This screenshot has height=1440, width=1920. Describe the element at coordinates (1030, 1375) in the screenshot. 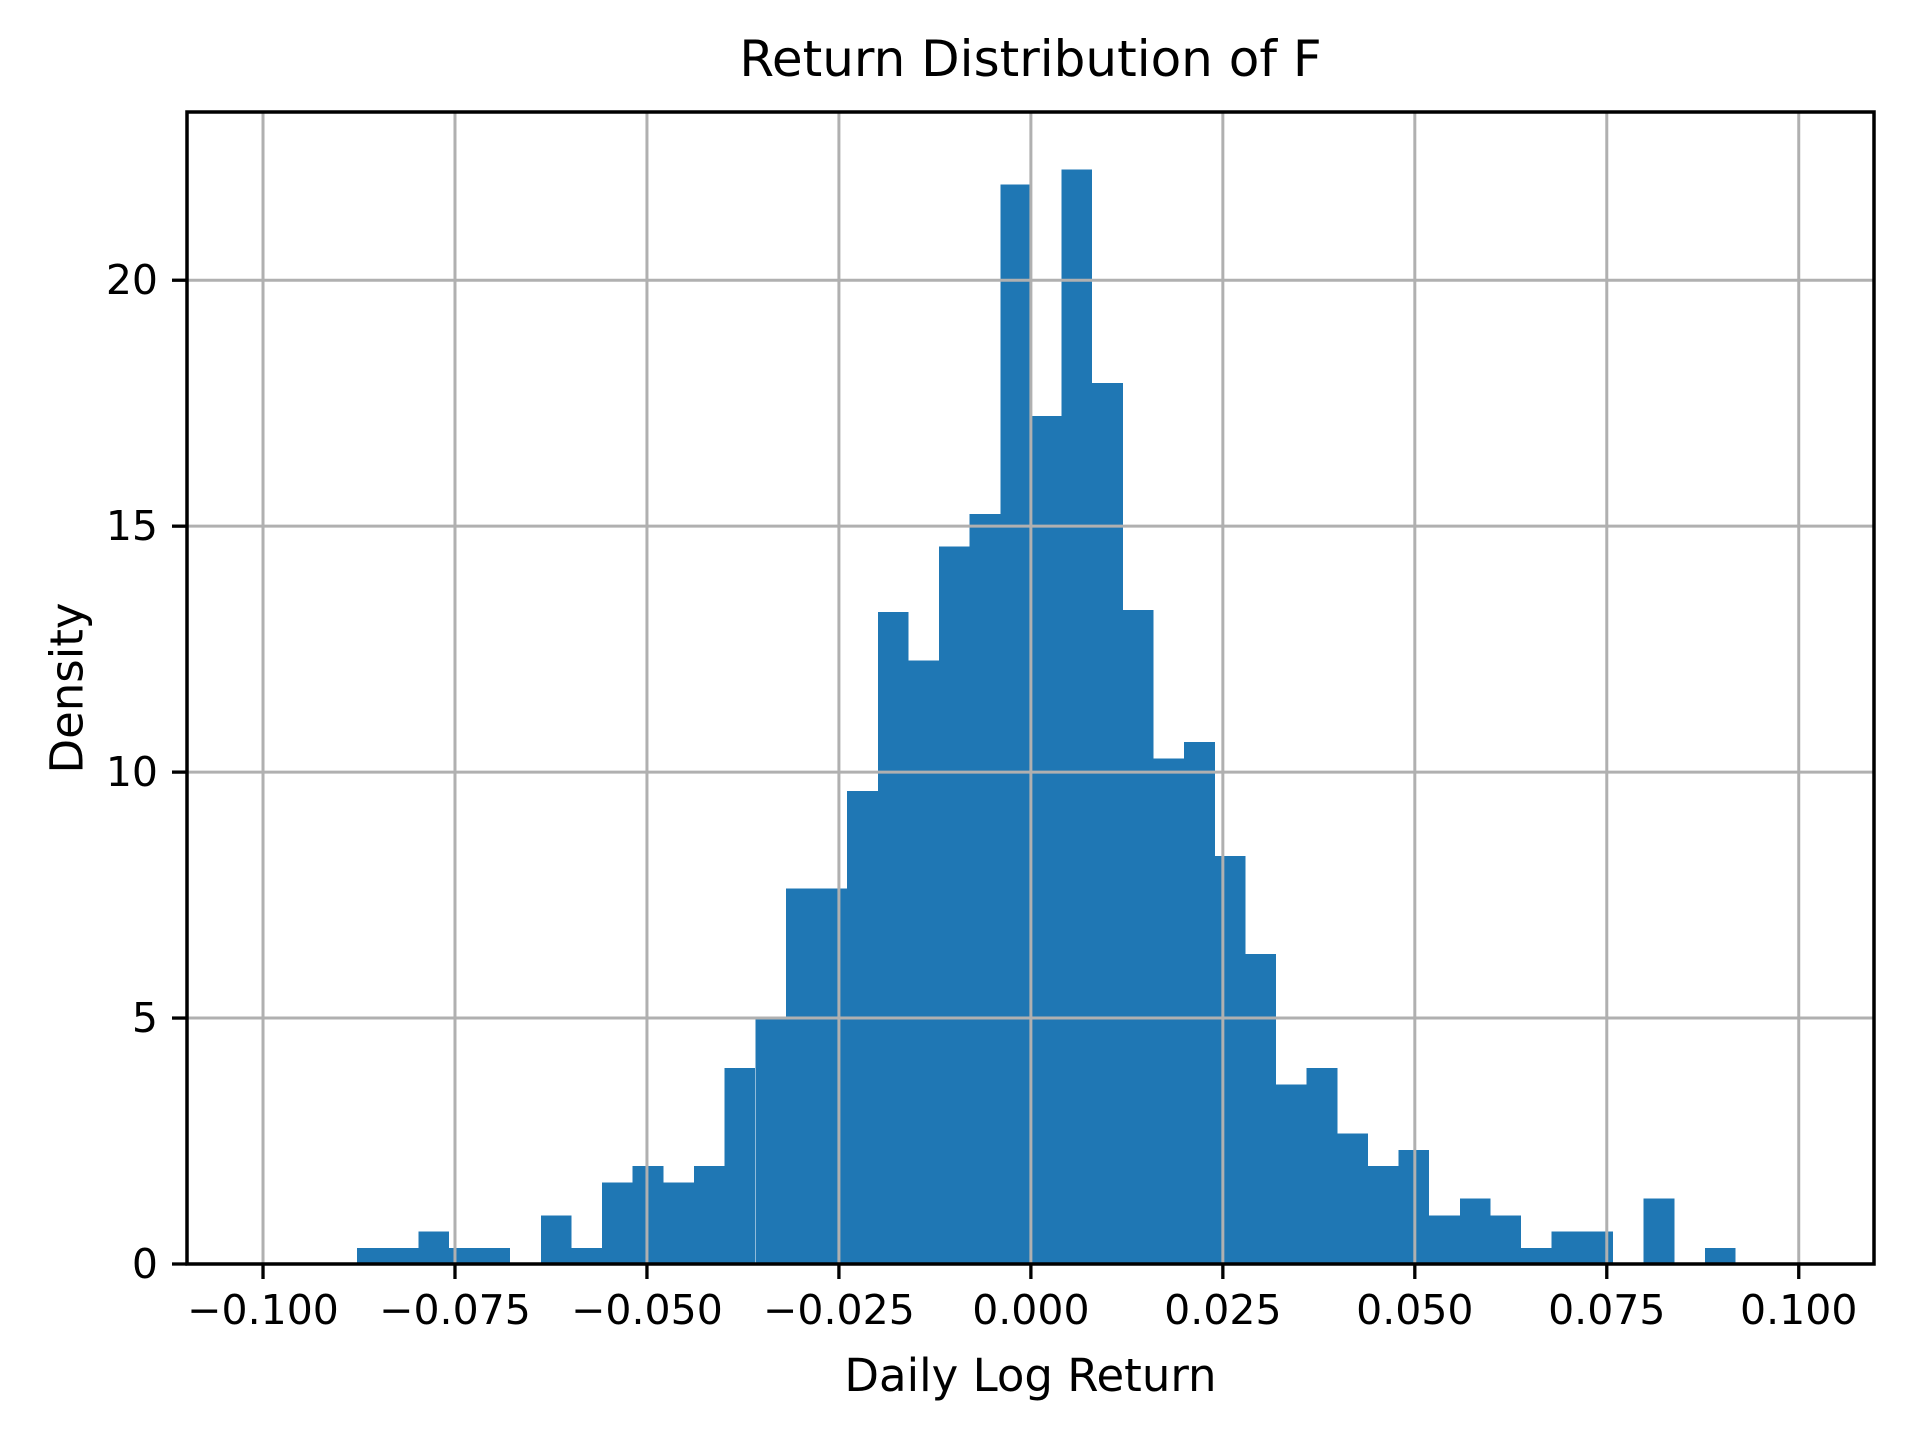

I see `x-axis-label: Daily Log Return` at that location.